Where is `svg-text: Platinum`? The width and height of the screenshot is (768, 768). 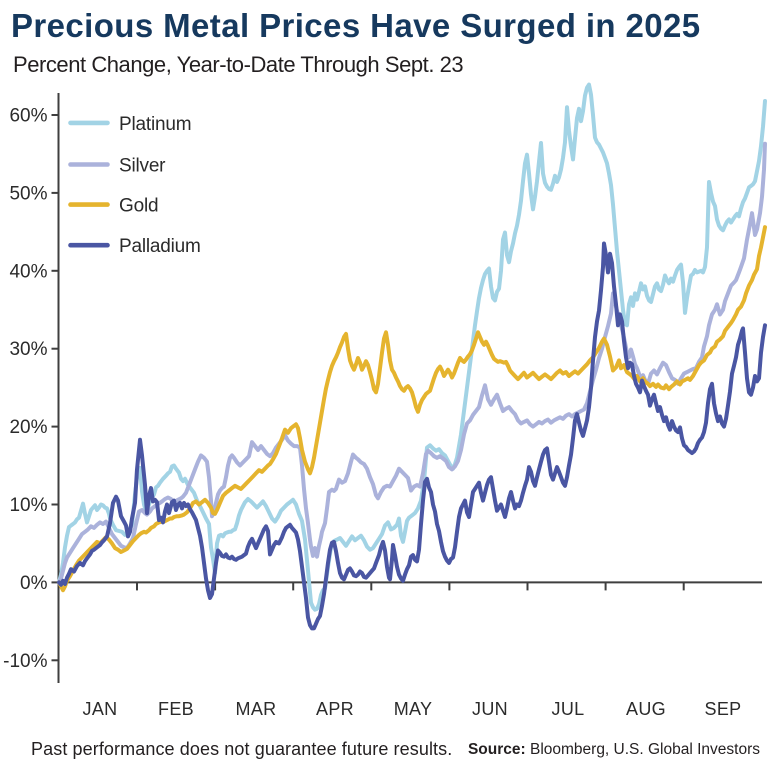
svg-text: Platinum is located at coordinates (155, 124).